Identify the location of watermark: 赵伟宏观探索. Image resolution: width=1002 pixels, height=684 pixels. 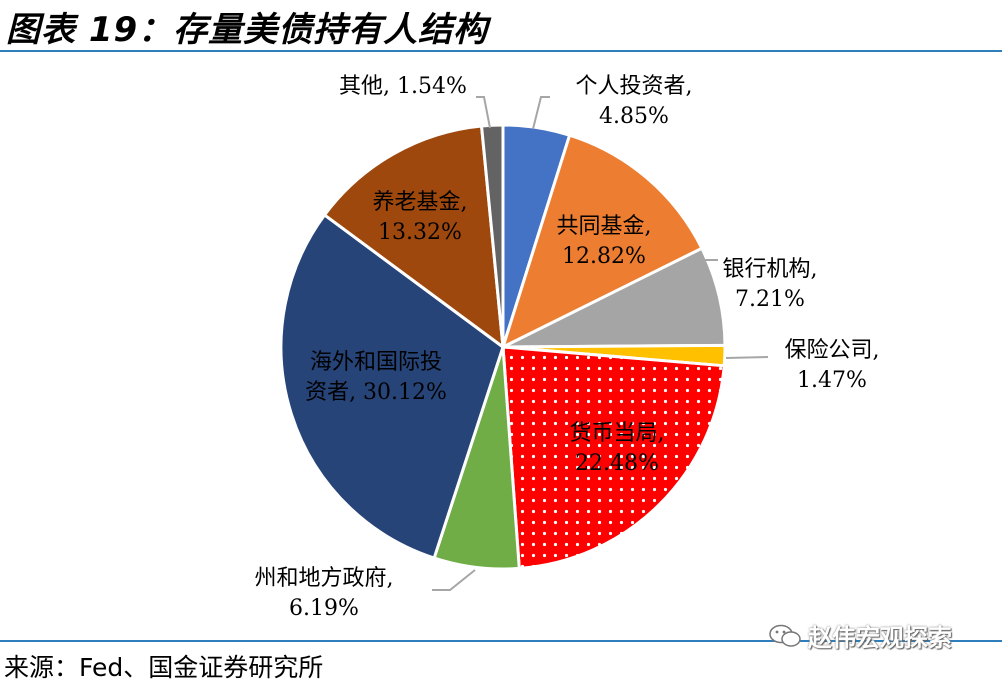
(860, 635).